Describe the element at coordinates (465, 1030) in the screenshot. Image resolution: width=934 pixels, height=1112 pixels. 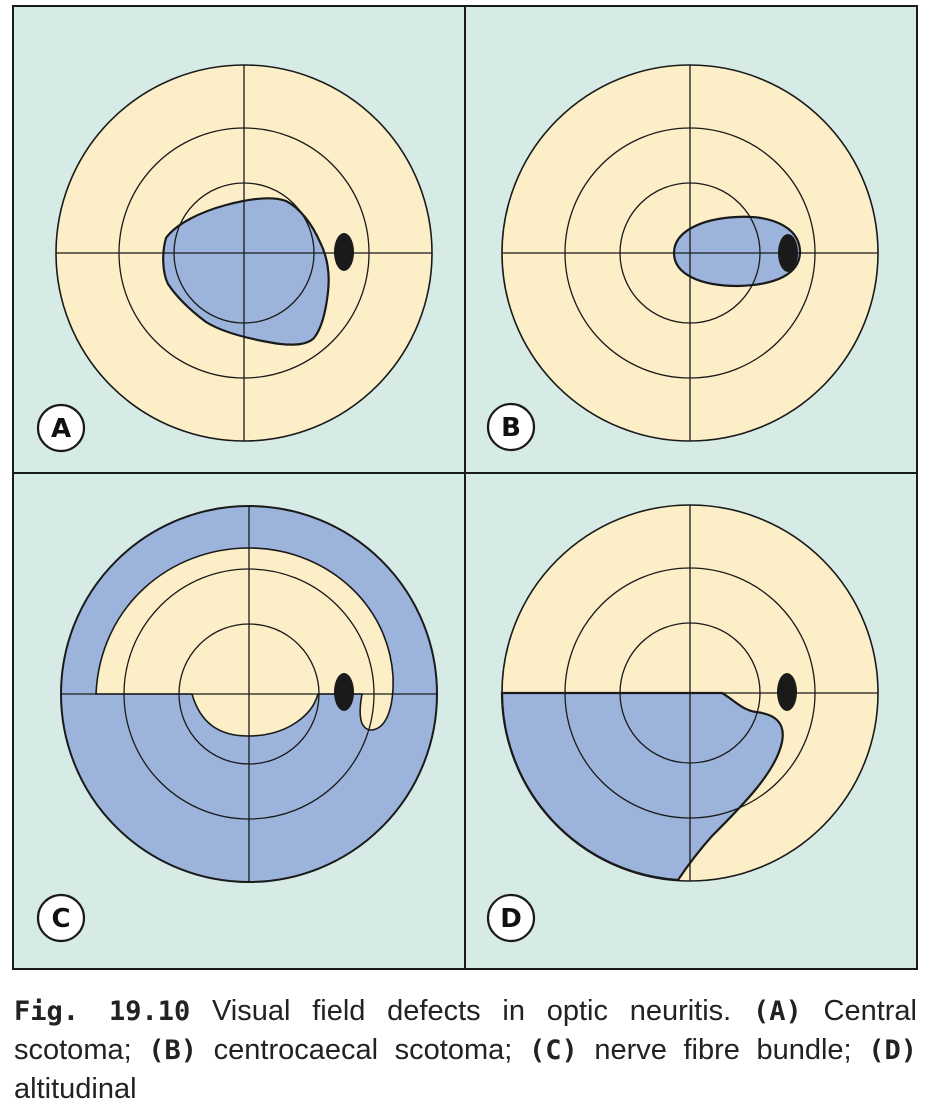
I see `caption-text-a: Central scotoma;` at that location.